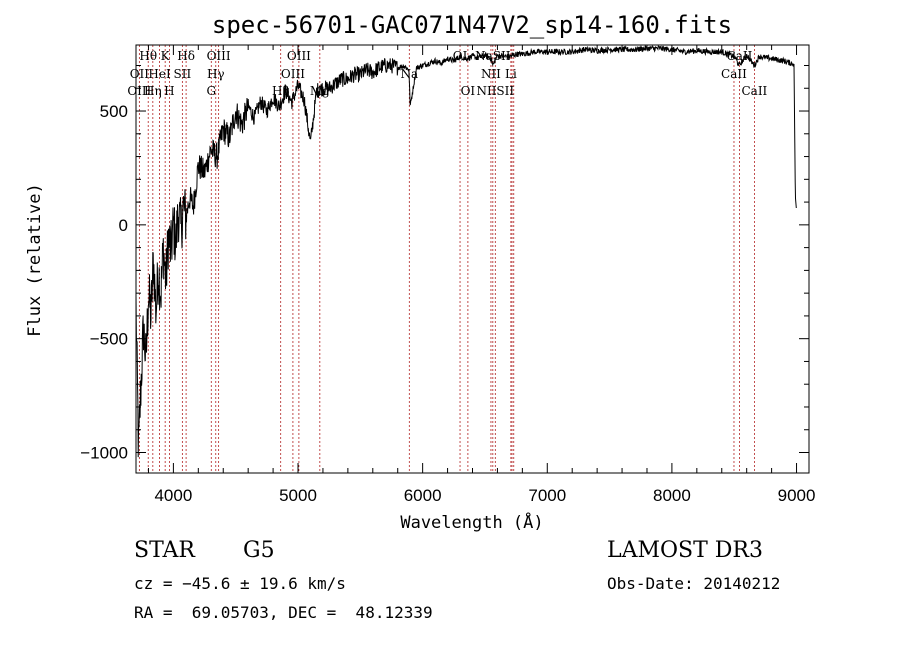 This screenshot has height=649, width=900. Describe the element at coordinates (468, 91) in the screenshot. I see `line-label: OI` at that location.